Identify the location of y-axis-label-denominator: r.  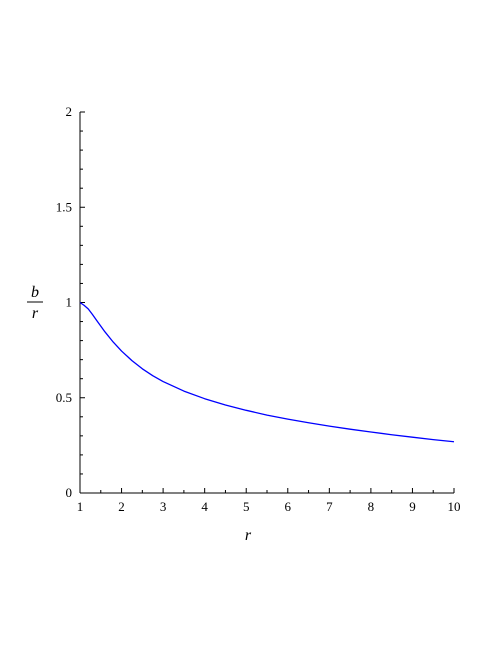
(35, 313).